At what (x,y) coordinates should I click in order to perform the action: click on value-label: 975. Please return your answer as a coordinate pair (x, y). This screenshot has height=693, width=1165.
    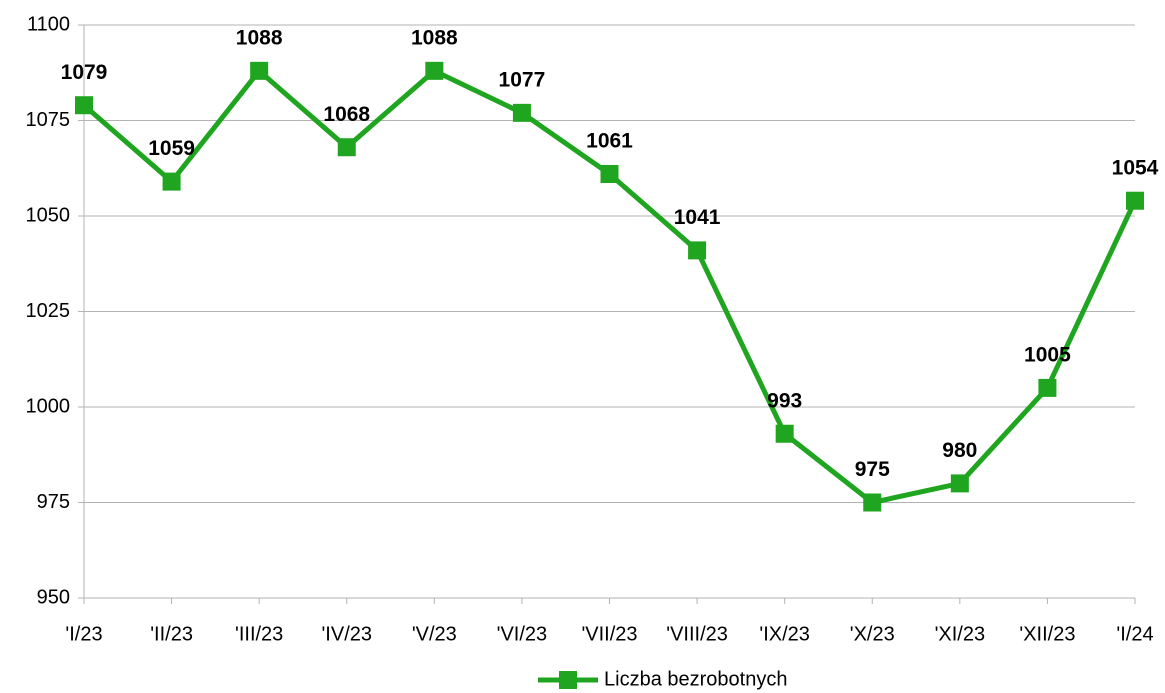
    Looking at the image, I should click on (872, 469).